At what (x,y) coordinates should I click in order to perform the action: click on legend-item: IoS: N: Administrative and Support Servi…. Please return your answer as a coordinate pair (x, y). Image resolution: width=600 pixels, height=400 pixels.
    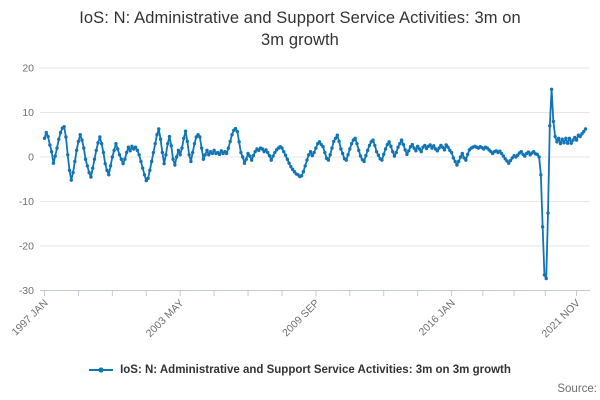
    Looking at the image, I should click on (300, 370).